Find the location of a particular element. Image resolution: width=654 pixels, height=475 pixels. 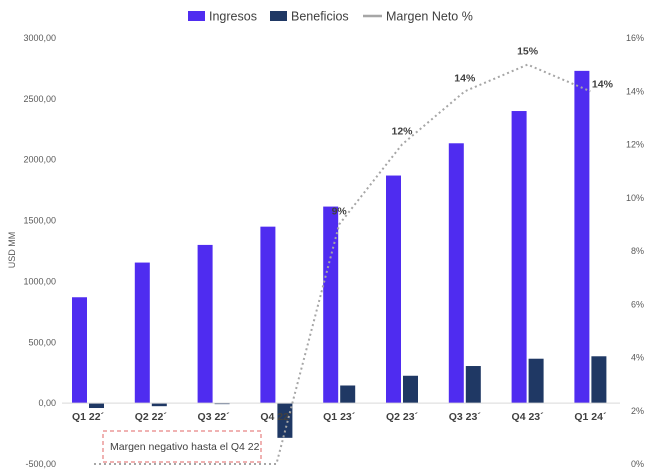

annotation-box is located at coordinates (182, 446).